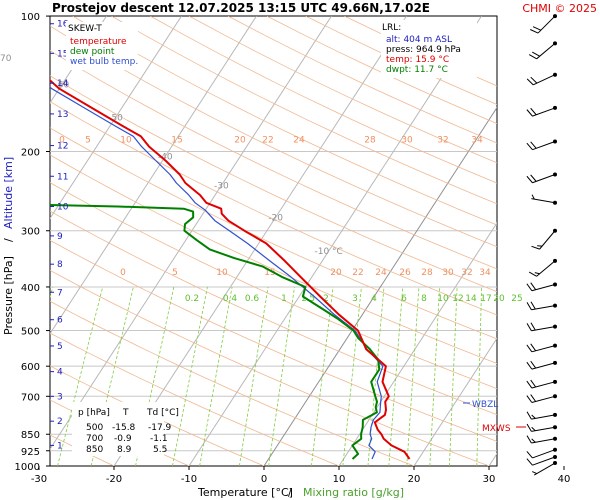 Image resolution: width=600 pixels, height=500 pixels. What do you see at coordinates (160, 450) in the screenshot?
I see `table-row-2-td: 5.5` at bounding box center [160, 450].